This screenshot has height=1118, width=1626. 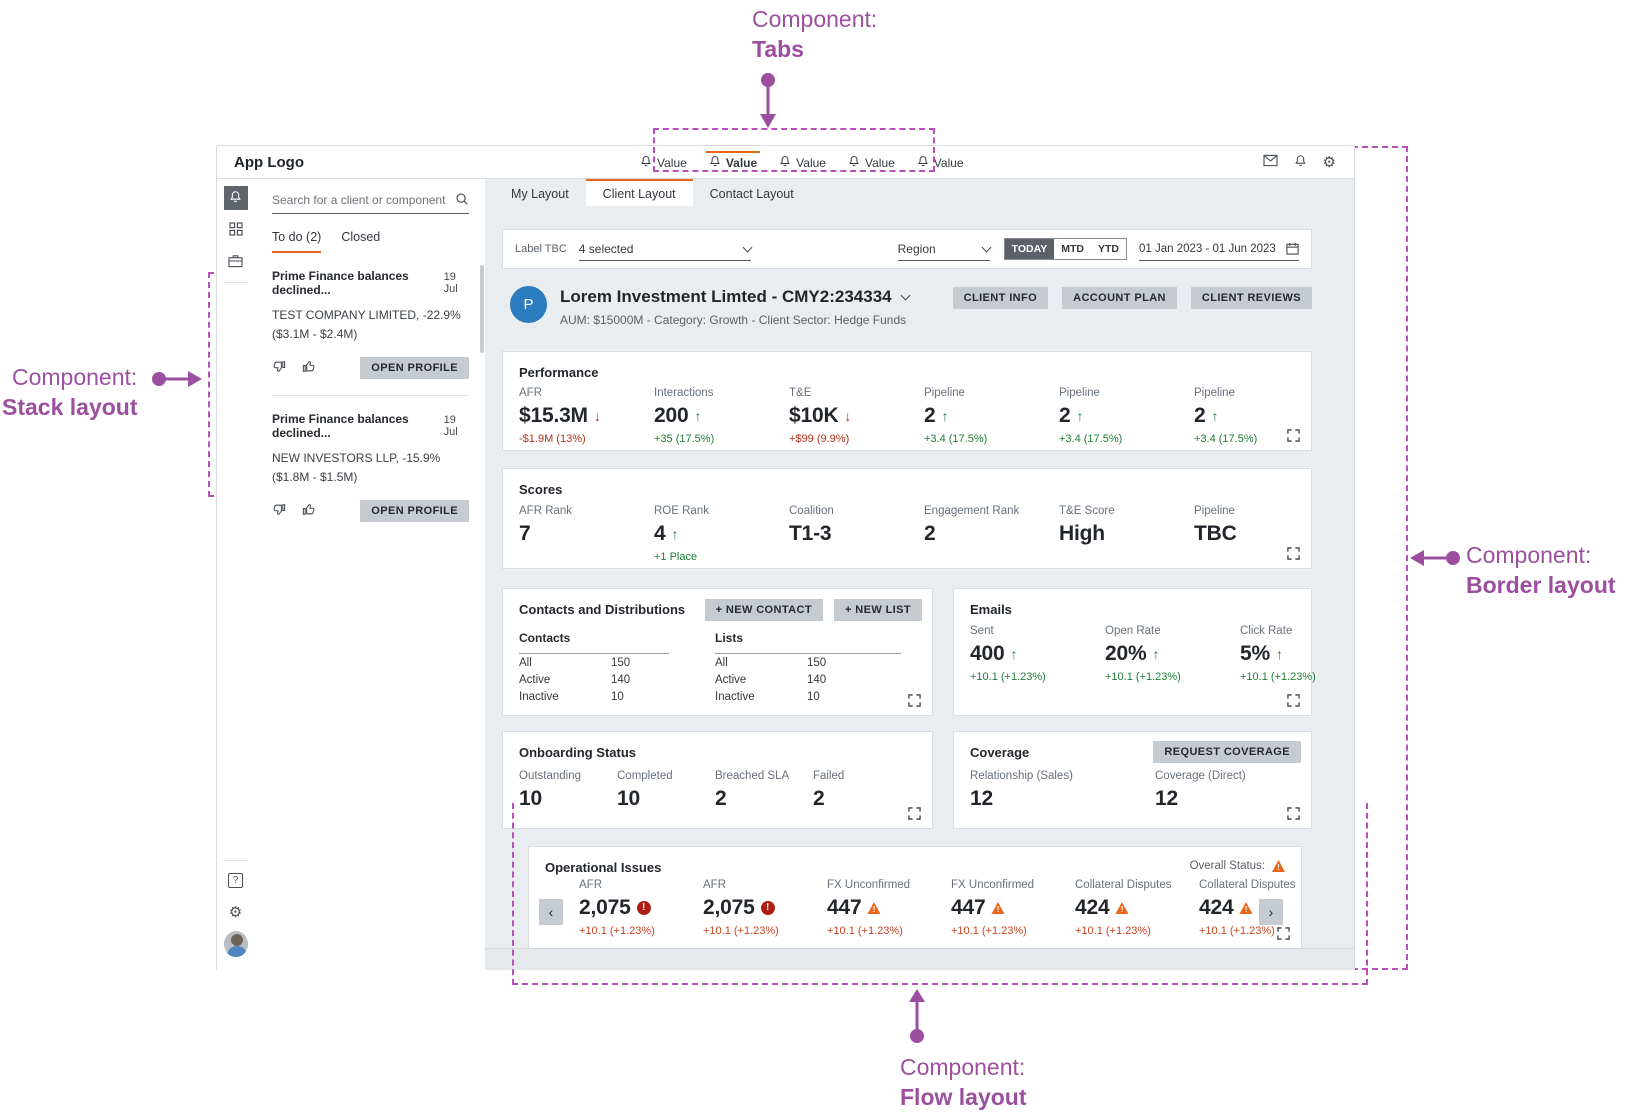 What do you see at coordinates (751, 193) in the screenshot?
I see `tab-contact-layout: Contact Layout` at bounding box center [751, 193].